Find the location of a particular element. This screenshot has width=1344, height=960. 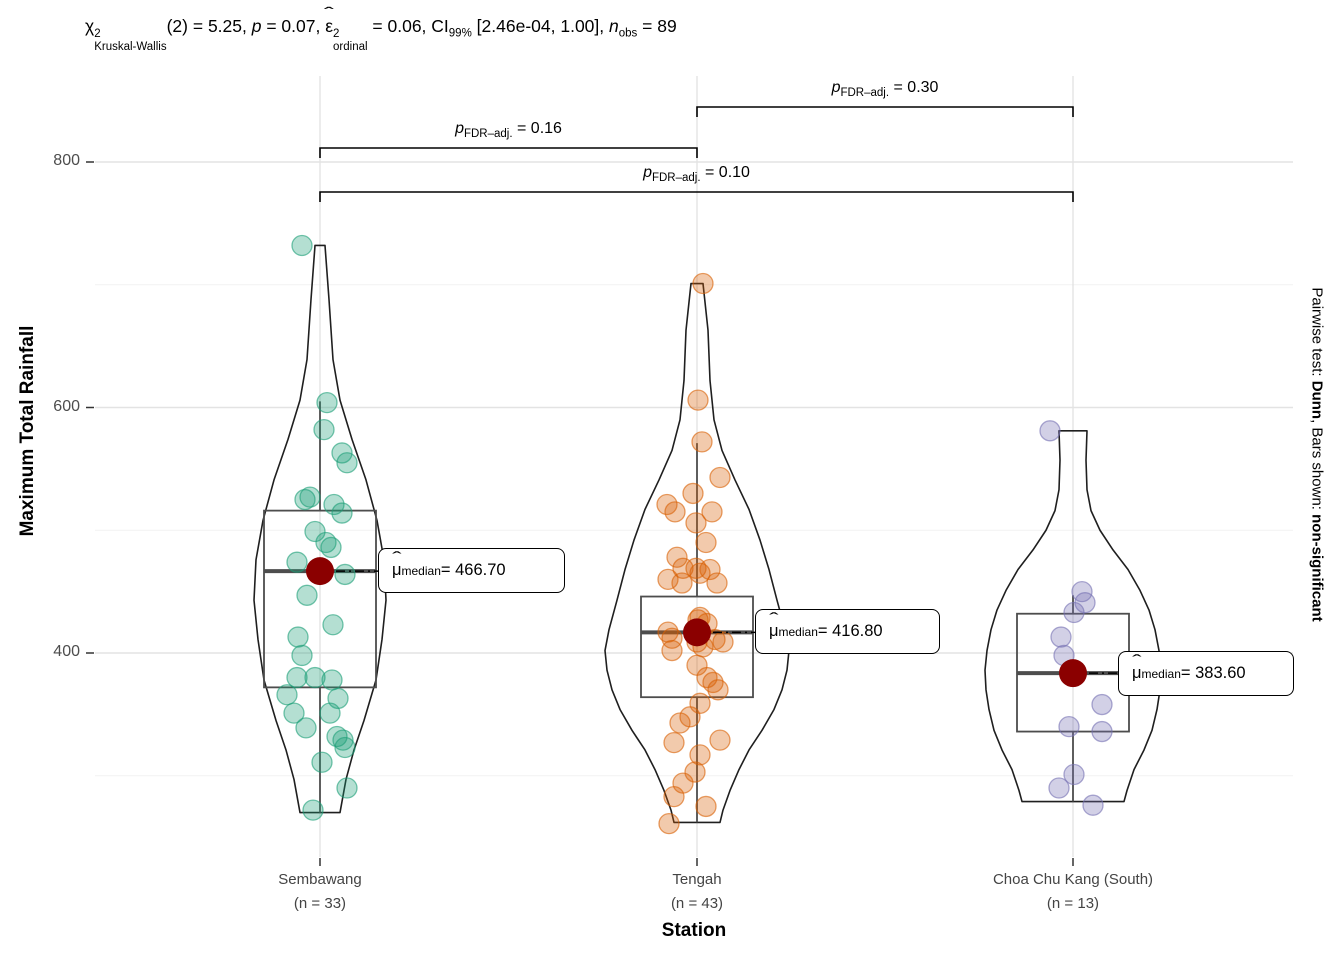

pairwise-p-label-1-2: pFDR–adj. = 0.16 is located at coordinates (508, 130).